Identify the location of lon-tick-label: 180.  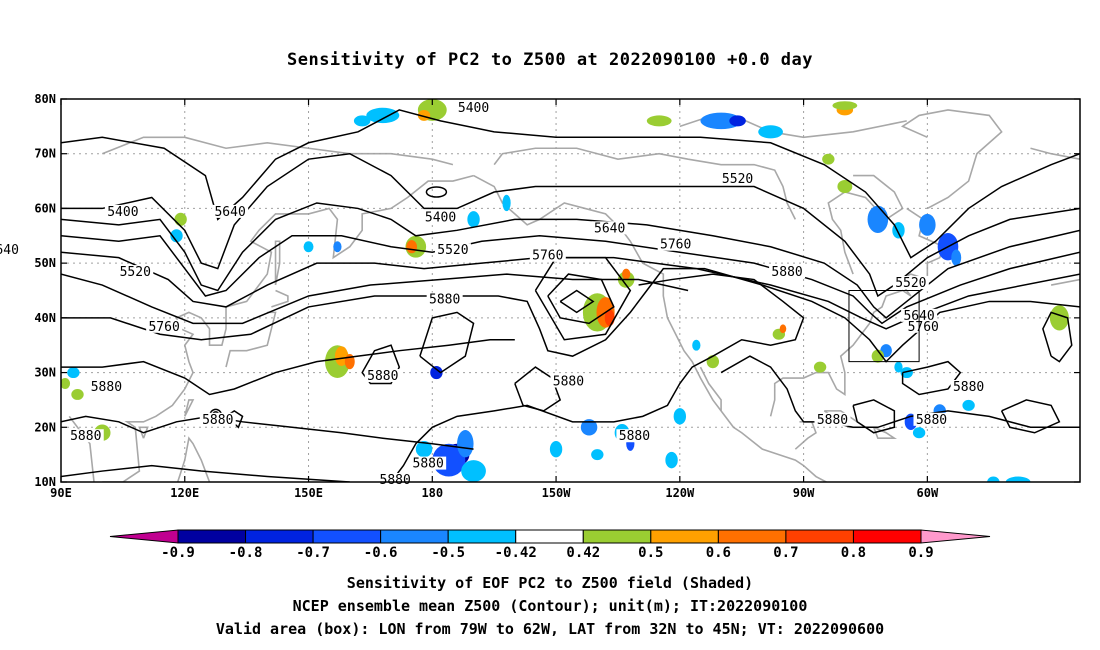
(432, 493).